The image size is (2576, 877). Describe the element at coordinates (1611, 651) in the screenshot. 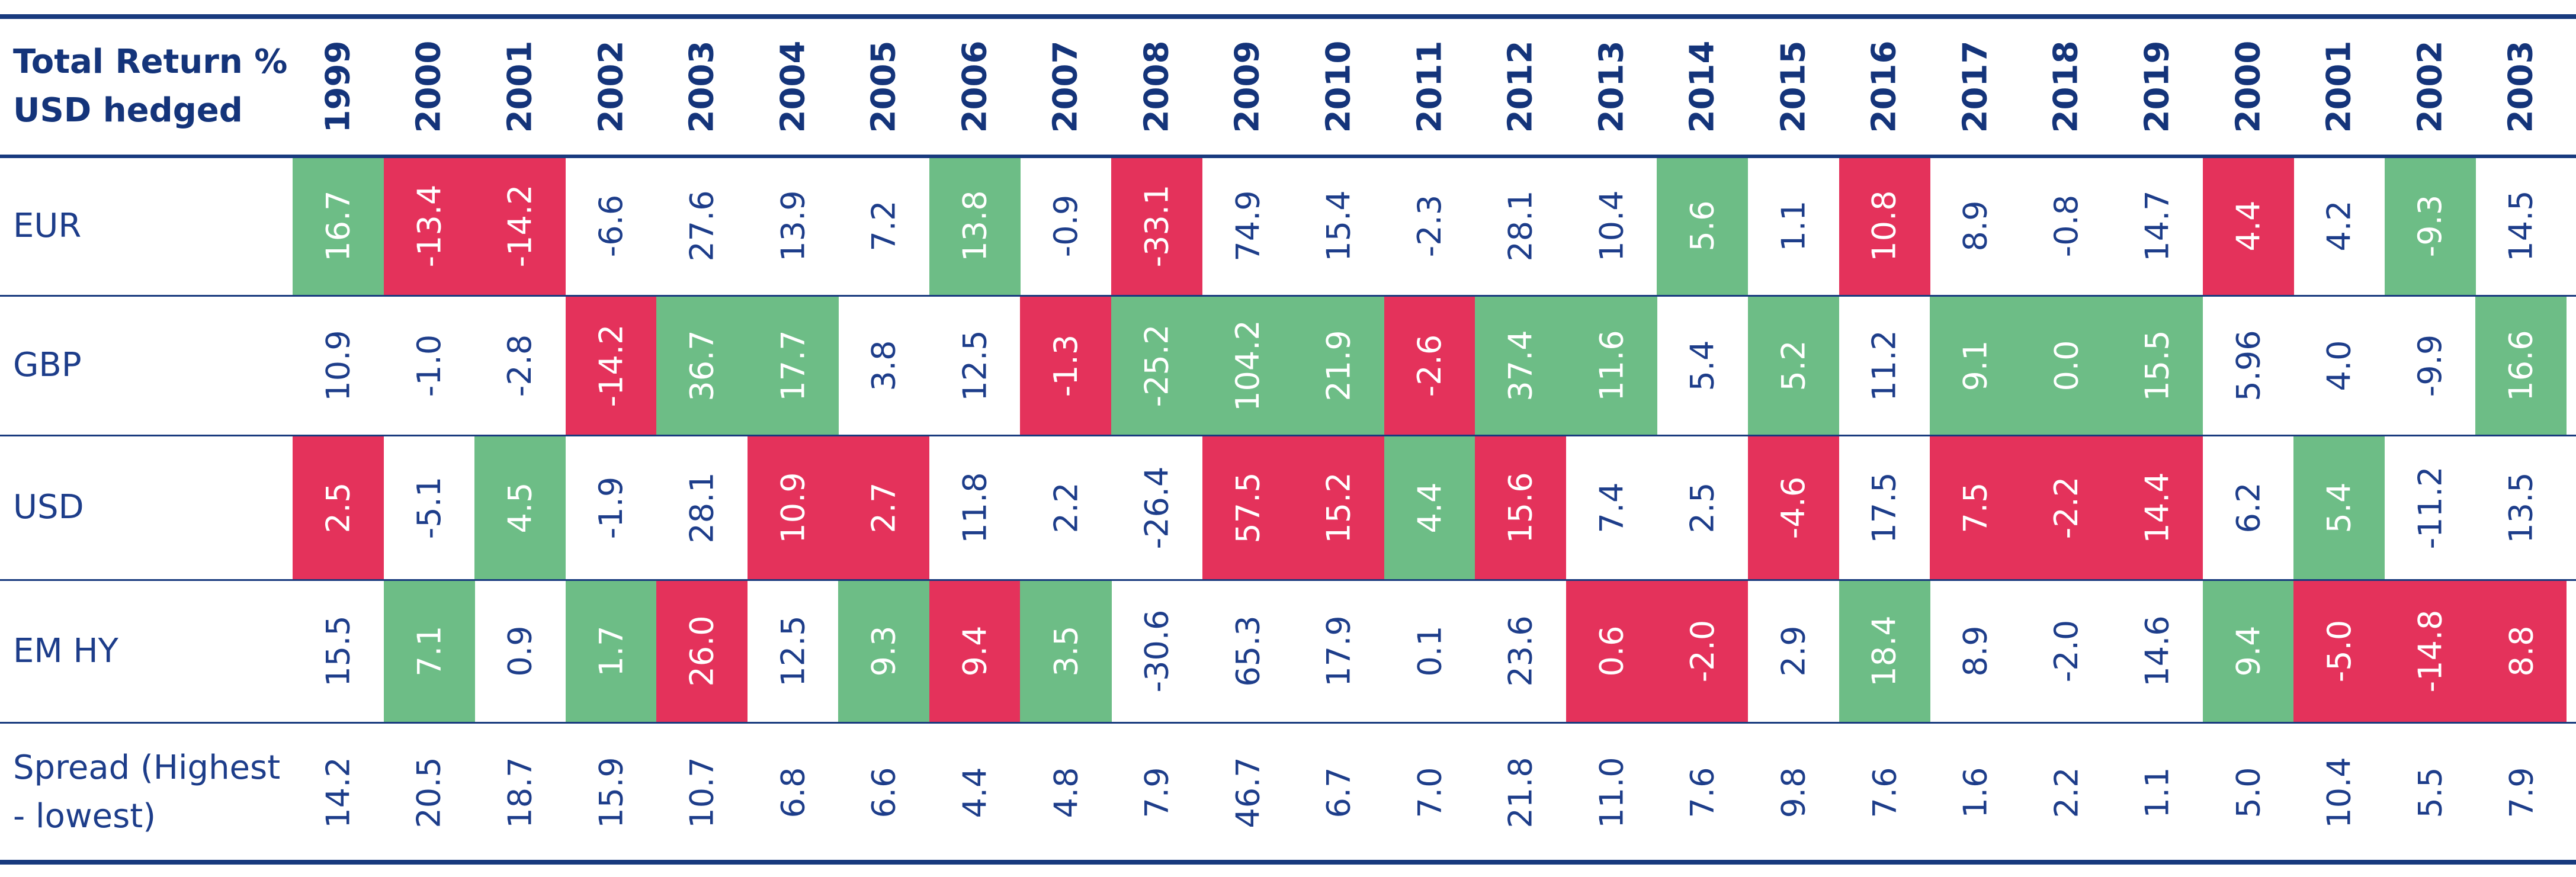

I see `cell: 0.6` at that location.